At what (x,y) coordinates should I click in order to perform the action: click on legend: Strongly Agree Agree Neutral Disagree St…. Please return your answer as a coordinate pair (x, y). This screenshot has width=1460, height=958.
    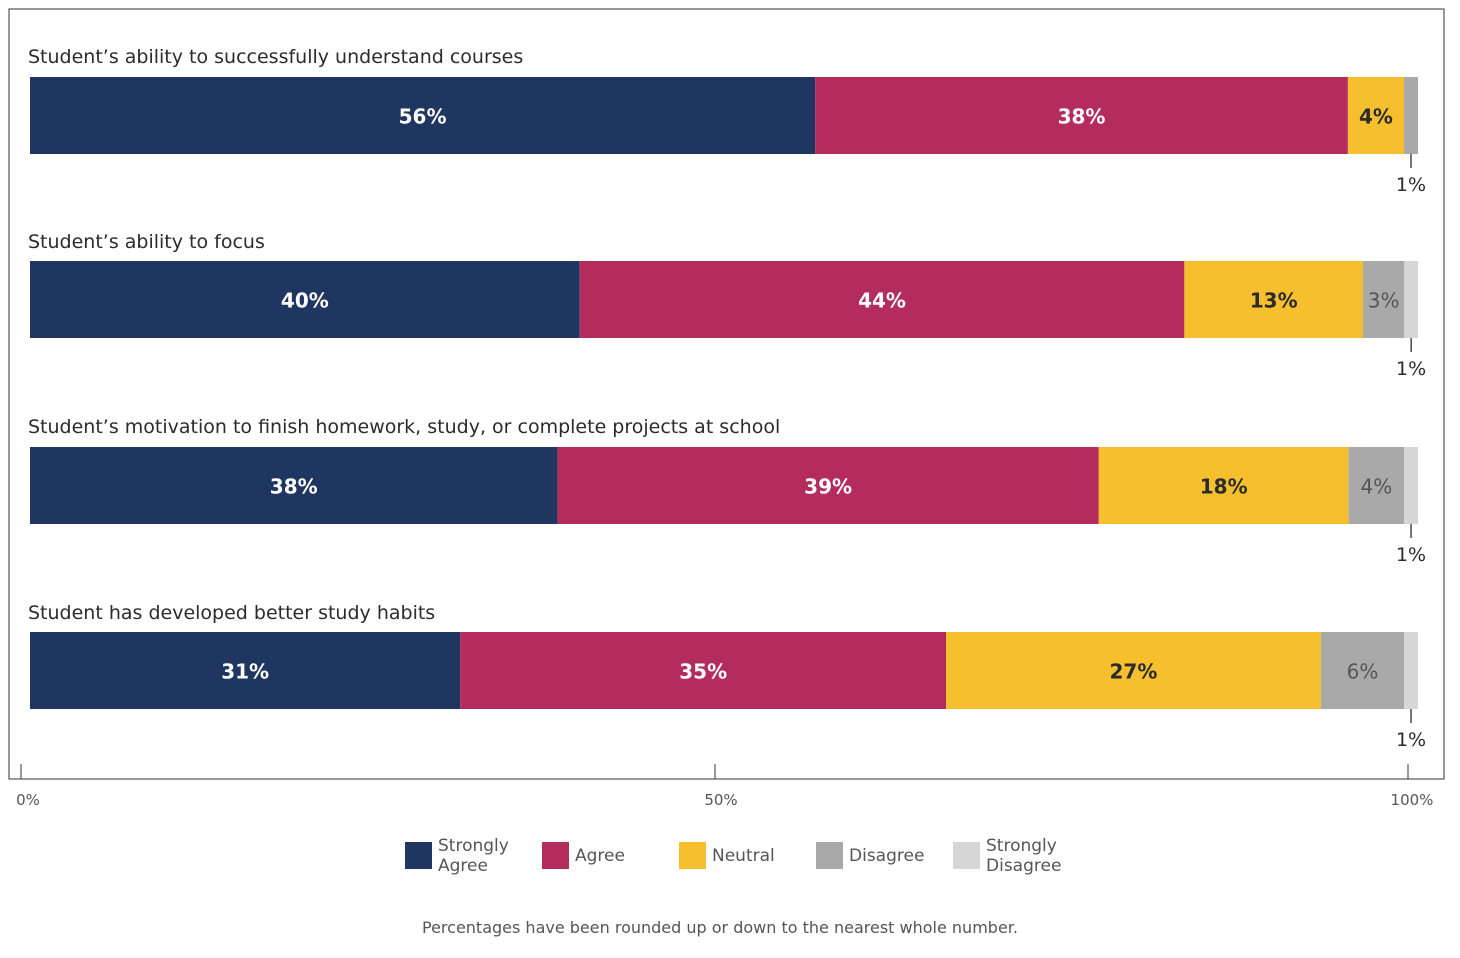
    Looking at the image, I should click on (755, 858).